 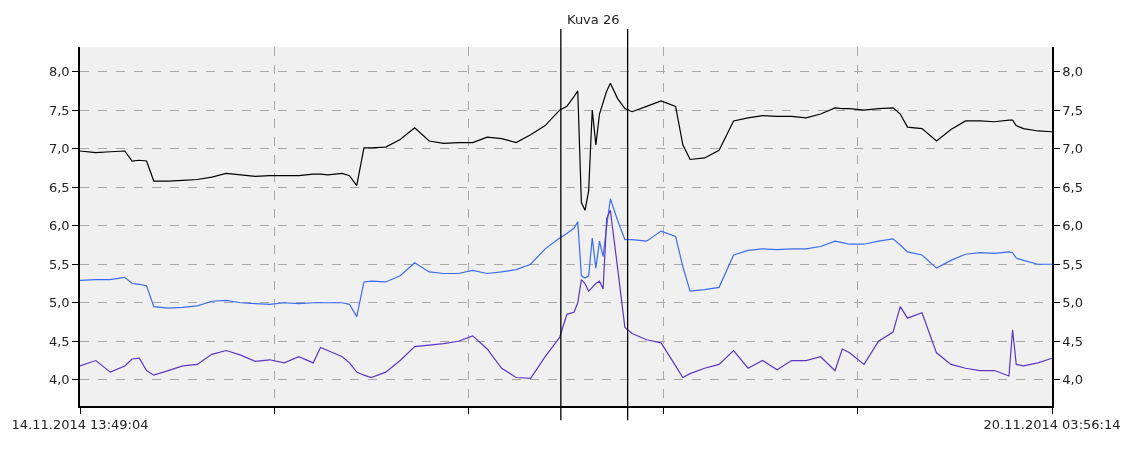 I want to click on y2-tick-label: 5,0, so click(x=1073, y=303).